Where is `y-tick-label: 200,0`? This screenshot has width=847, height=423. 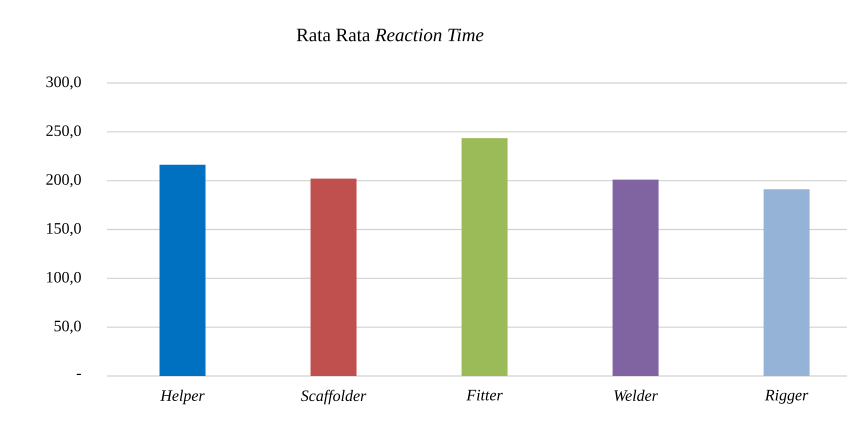
y-tick-label: 200,0 is located at coordinates (63, 181).